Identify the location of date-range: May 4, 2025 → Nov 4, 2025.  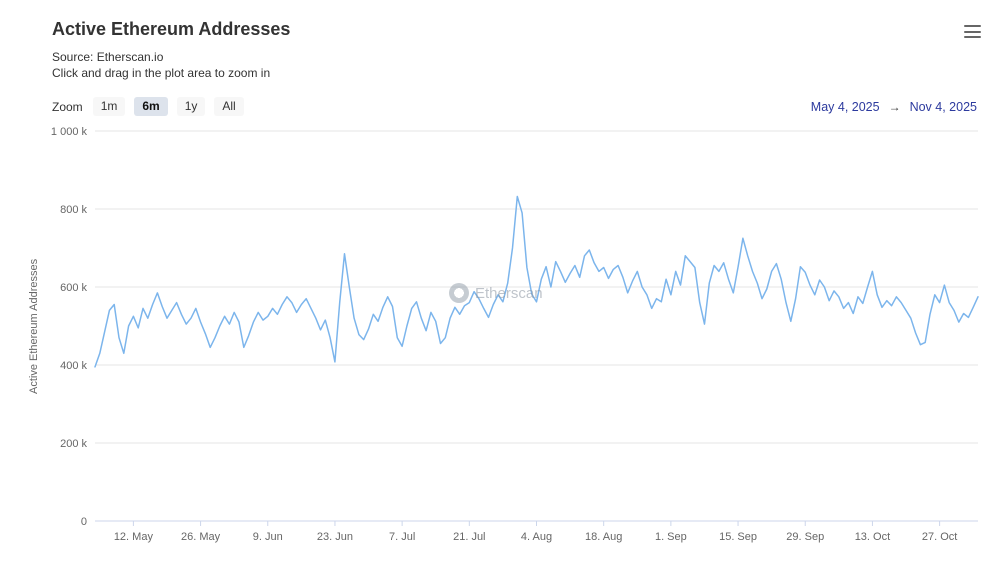
(894, 107).